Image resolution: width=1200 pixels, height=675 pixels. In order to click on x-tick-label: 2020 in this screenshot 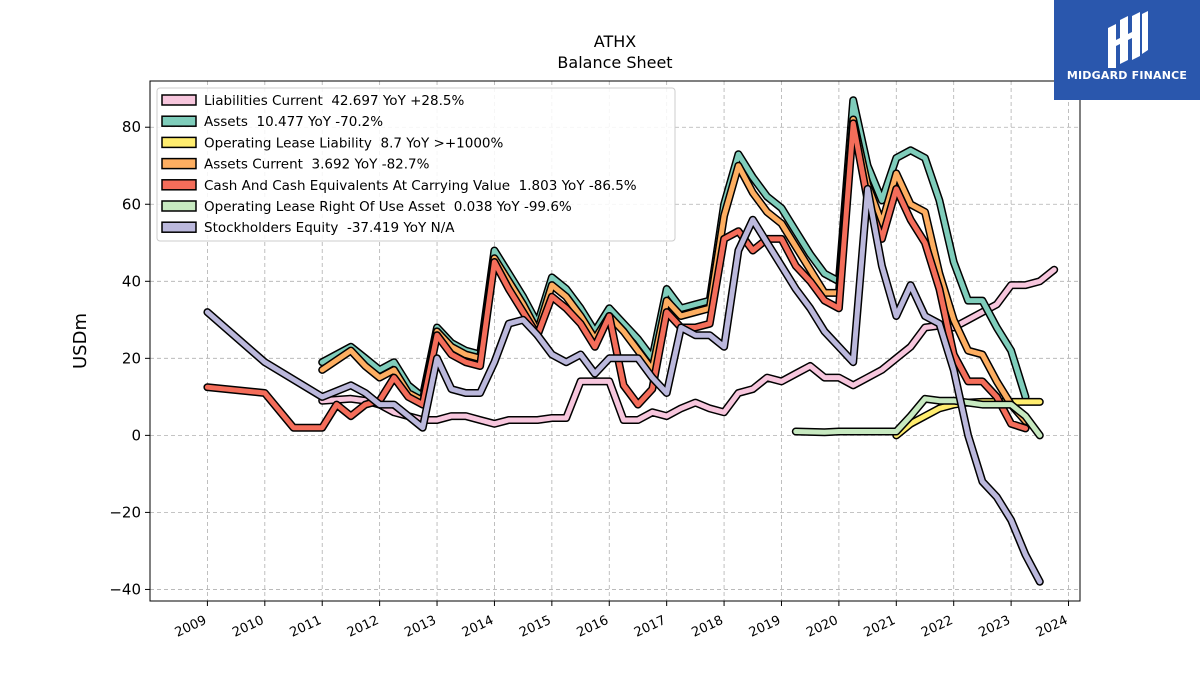, I will do `click(822, 627)`.